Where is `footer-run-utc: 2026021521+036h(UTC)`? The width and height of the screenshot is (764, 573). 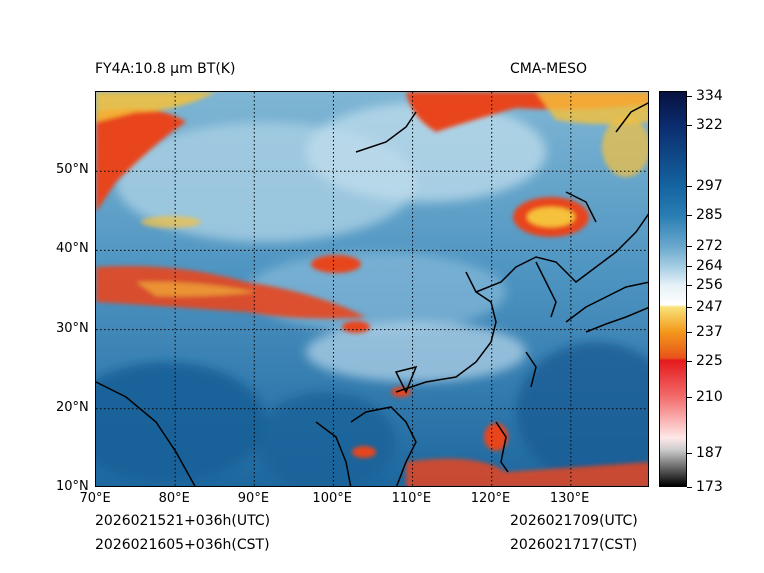 footer-run-utc: 2026021521+036h(UTC) is located at coordinates (183, 521).